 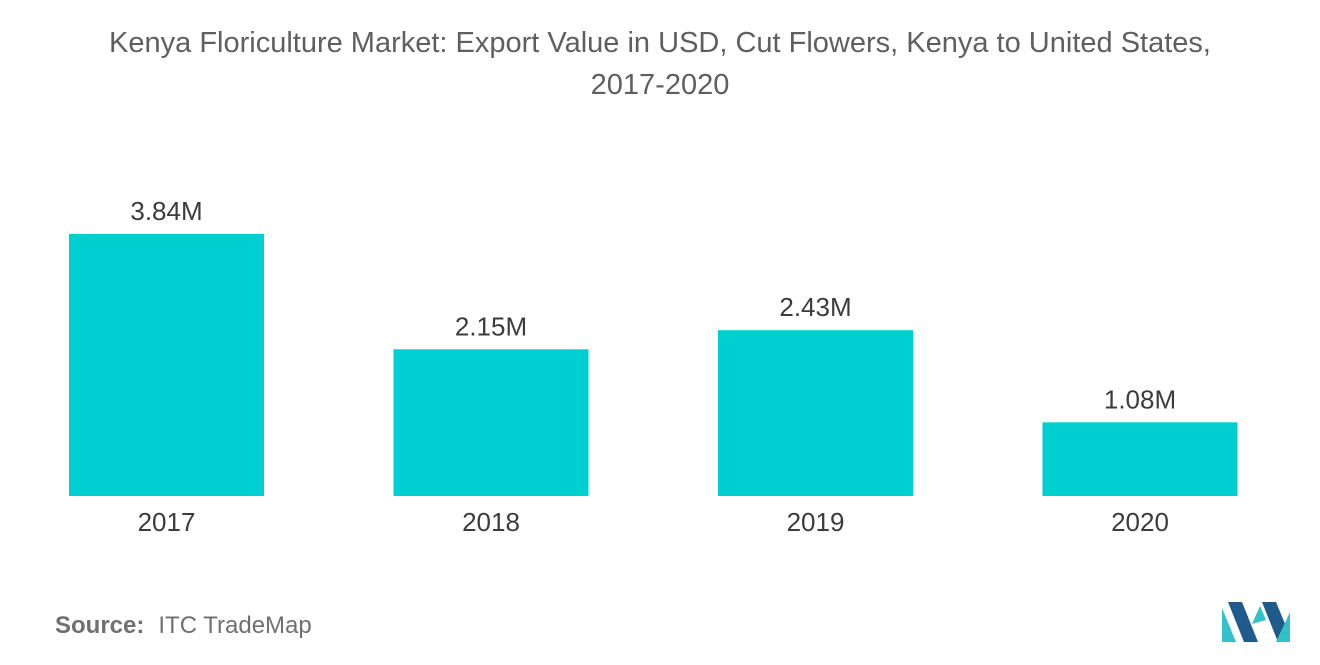 I want to click on value-label-2019: 2.43M, so click(x=815, y=307).